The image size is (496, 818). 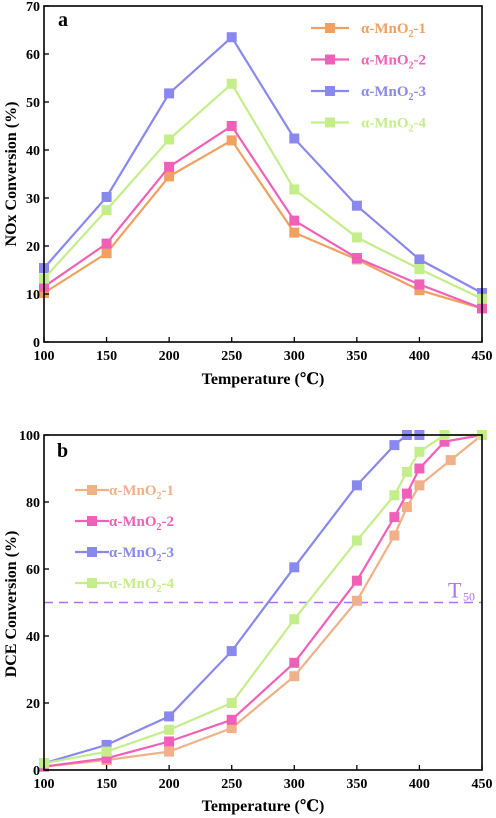 What do you see at coordinates (141, 523) in the screenshot?
I see `legend-label: α-MnO2-2` at bounding box center [141, 523].